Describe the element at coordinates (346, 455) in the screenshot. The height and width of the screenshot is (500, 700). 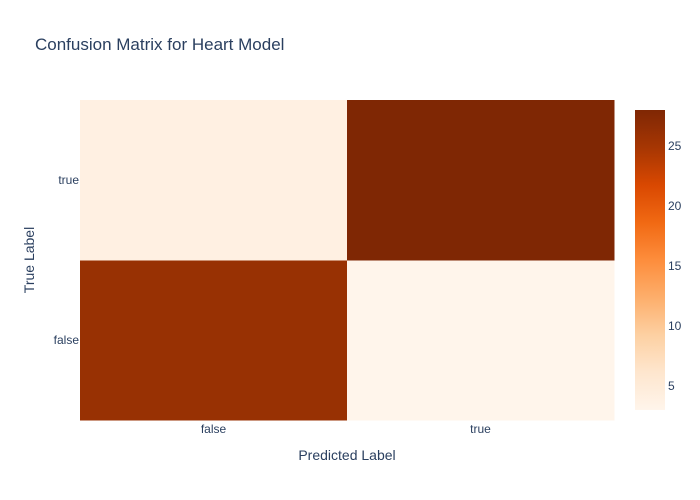
I see `x-axis-title: Predicted Label` at that location.